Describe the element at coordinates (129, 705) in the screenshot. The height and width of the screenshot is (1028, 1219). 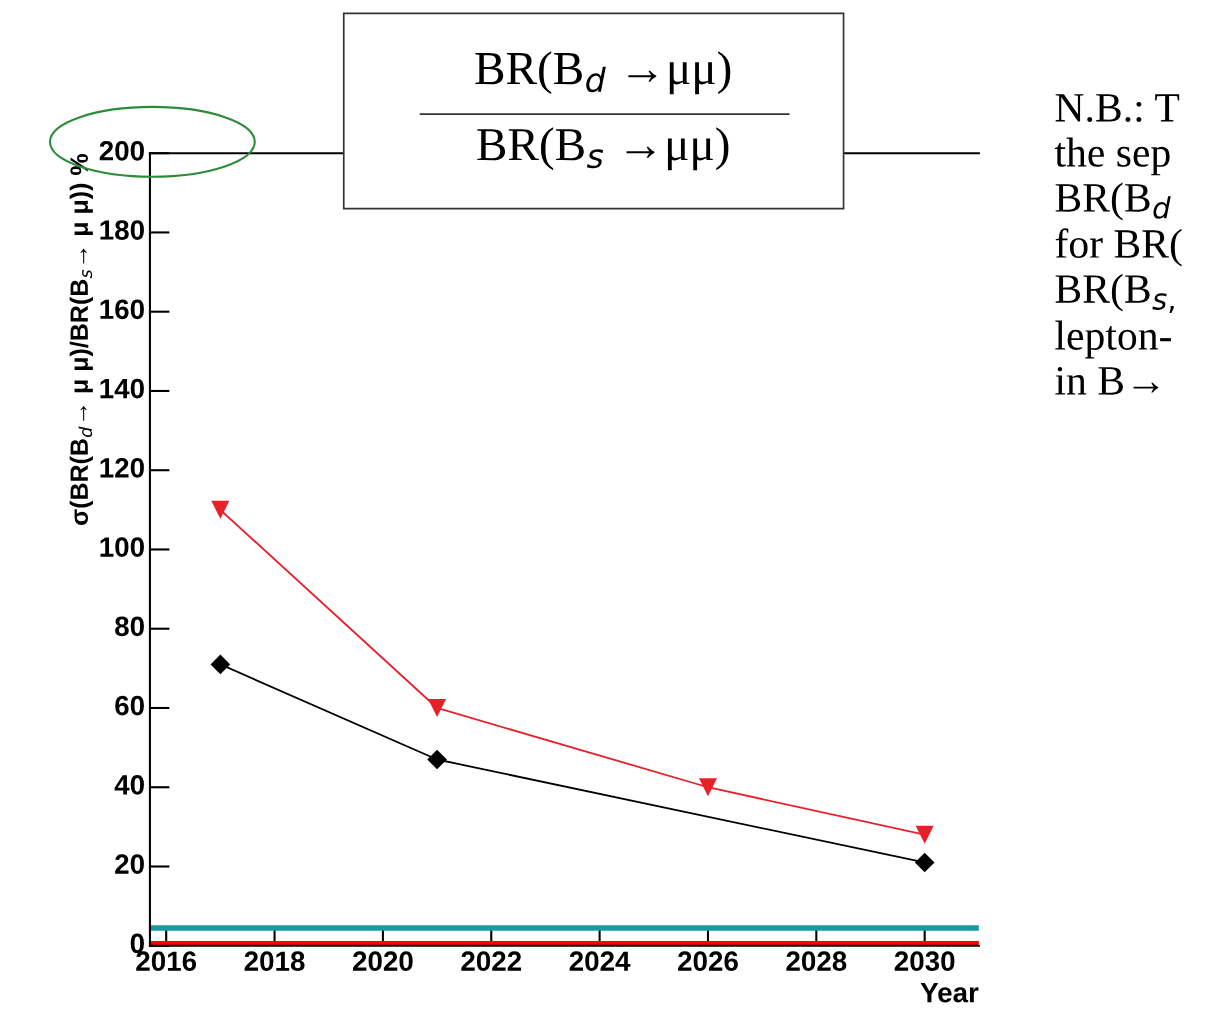
I see `y-tick-label: 60` at that location.